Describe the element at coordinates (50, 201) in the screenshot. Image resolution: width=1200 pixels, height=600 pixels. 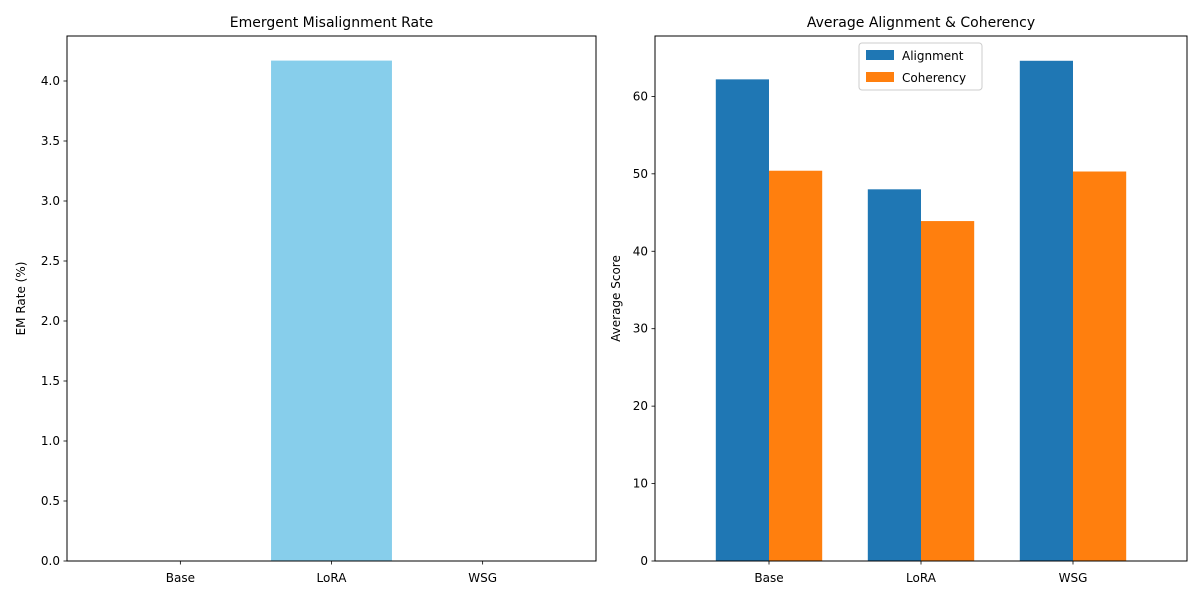
I see `y-tick-label: 3.0` at that location.